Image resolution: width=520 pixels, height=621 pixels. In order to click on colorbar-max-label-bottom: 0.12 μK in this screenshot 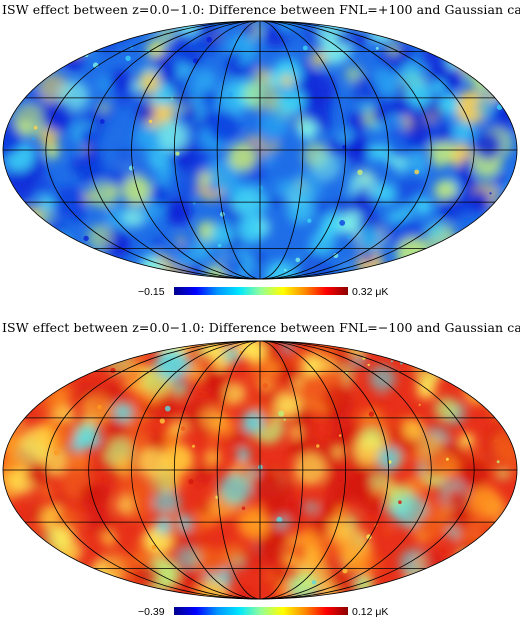, I will do `click(370, 612)`.